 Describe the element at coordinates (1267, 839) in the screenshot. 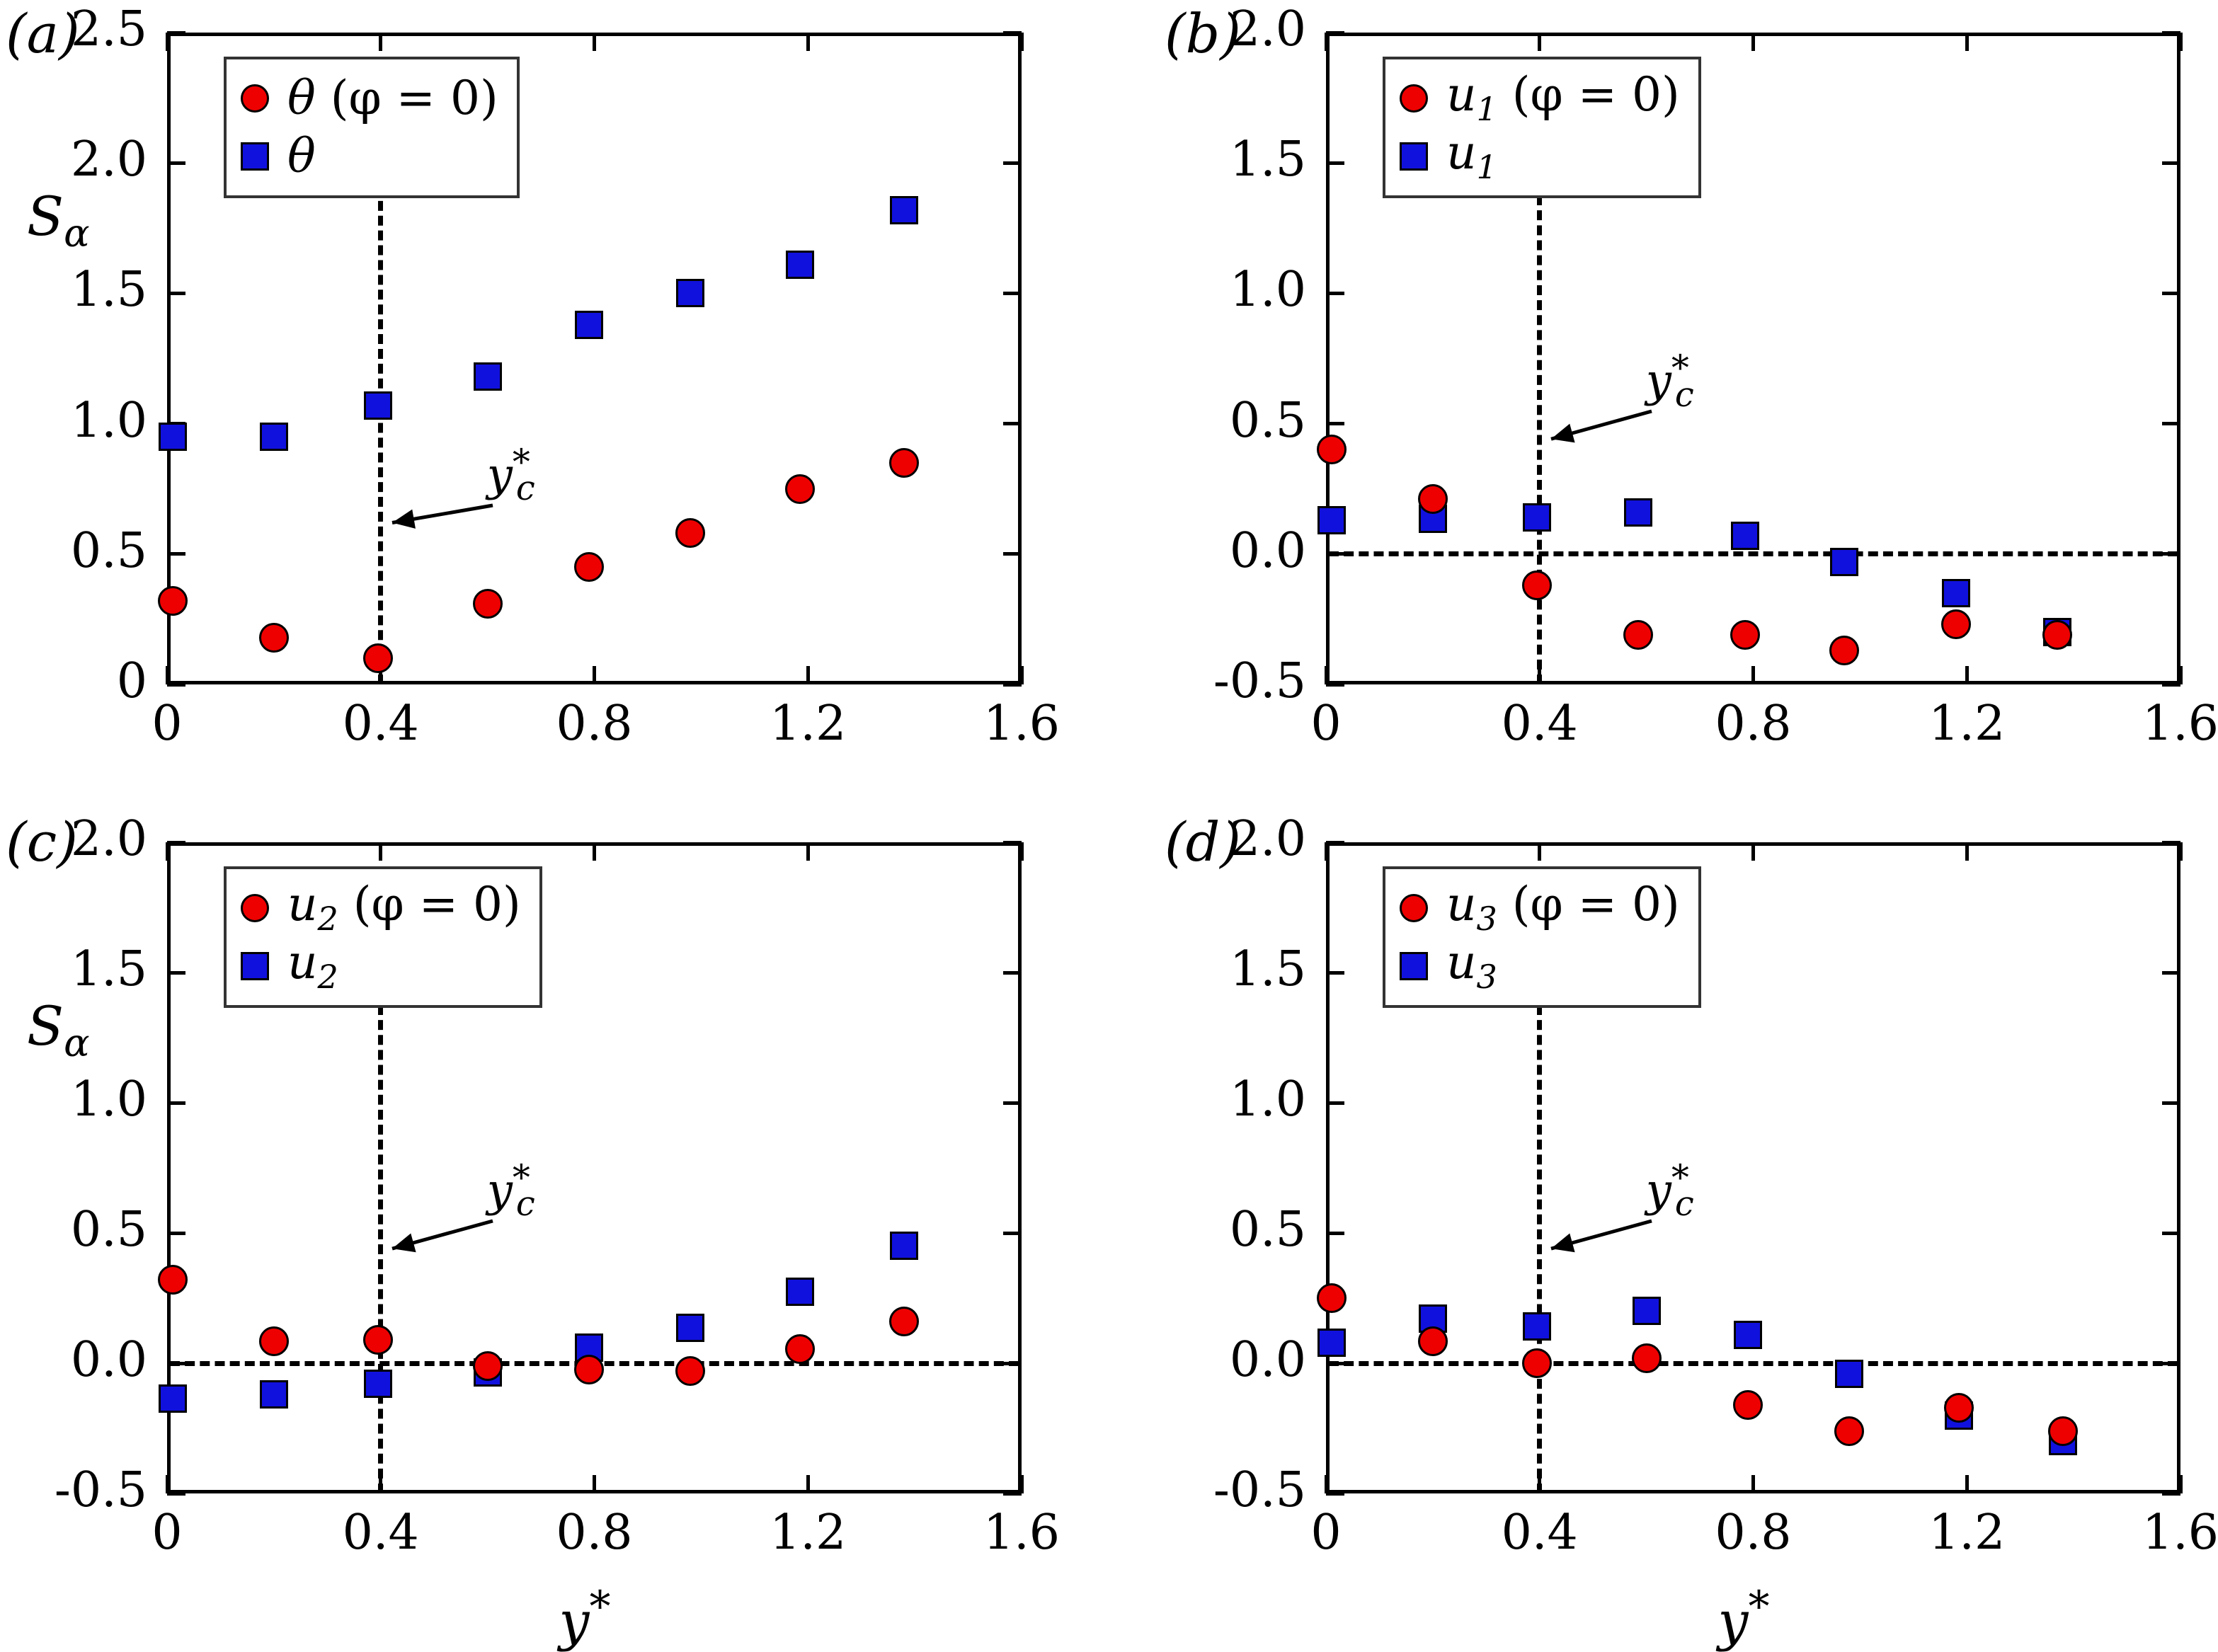

I see `ytick-label-d-5: 2.0` at that location.